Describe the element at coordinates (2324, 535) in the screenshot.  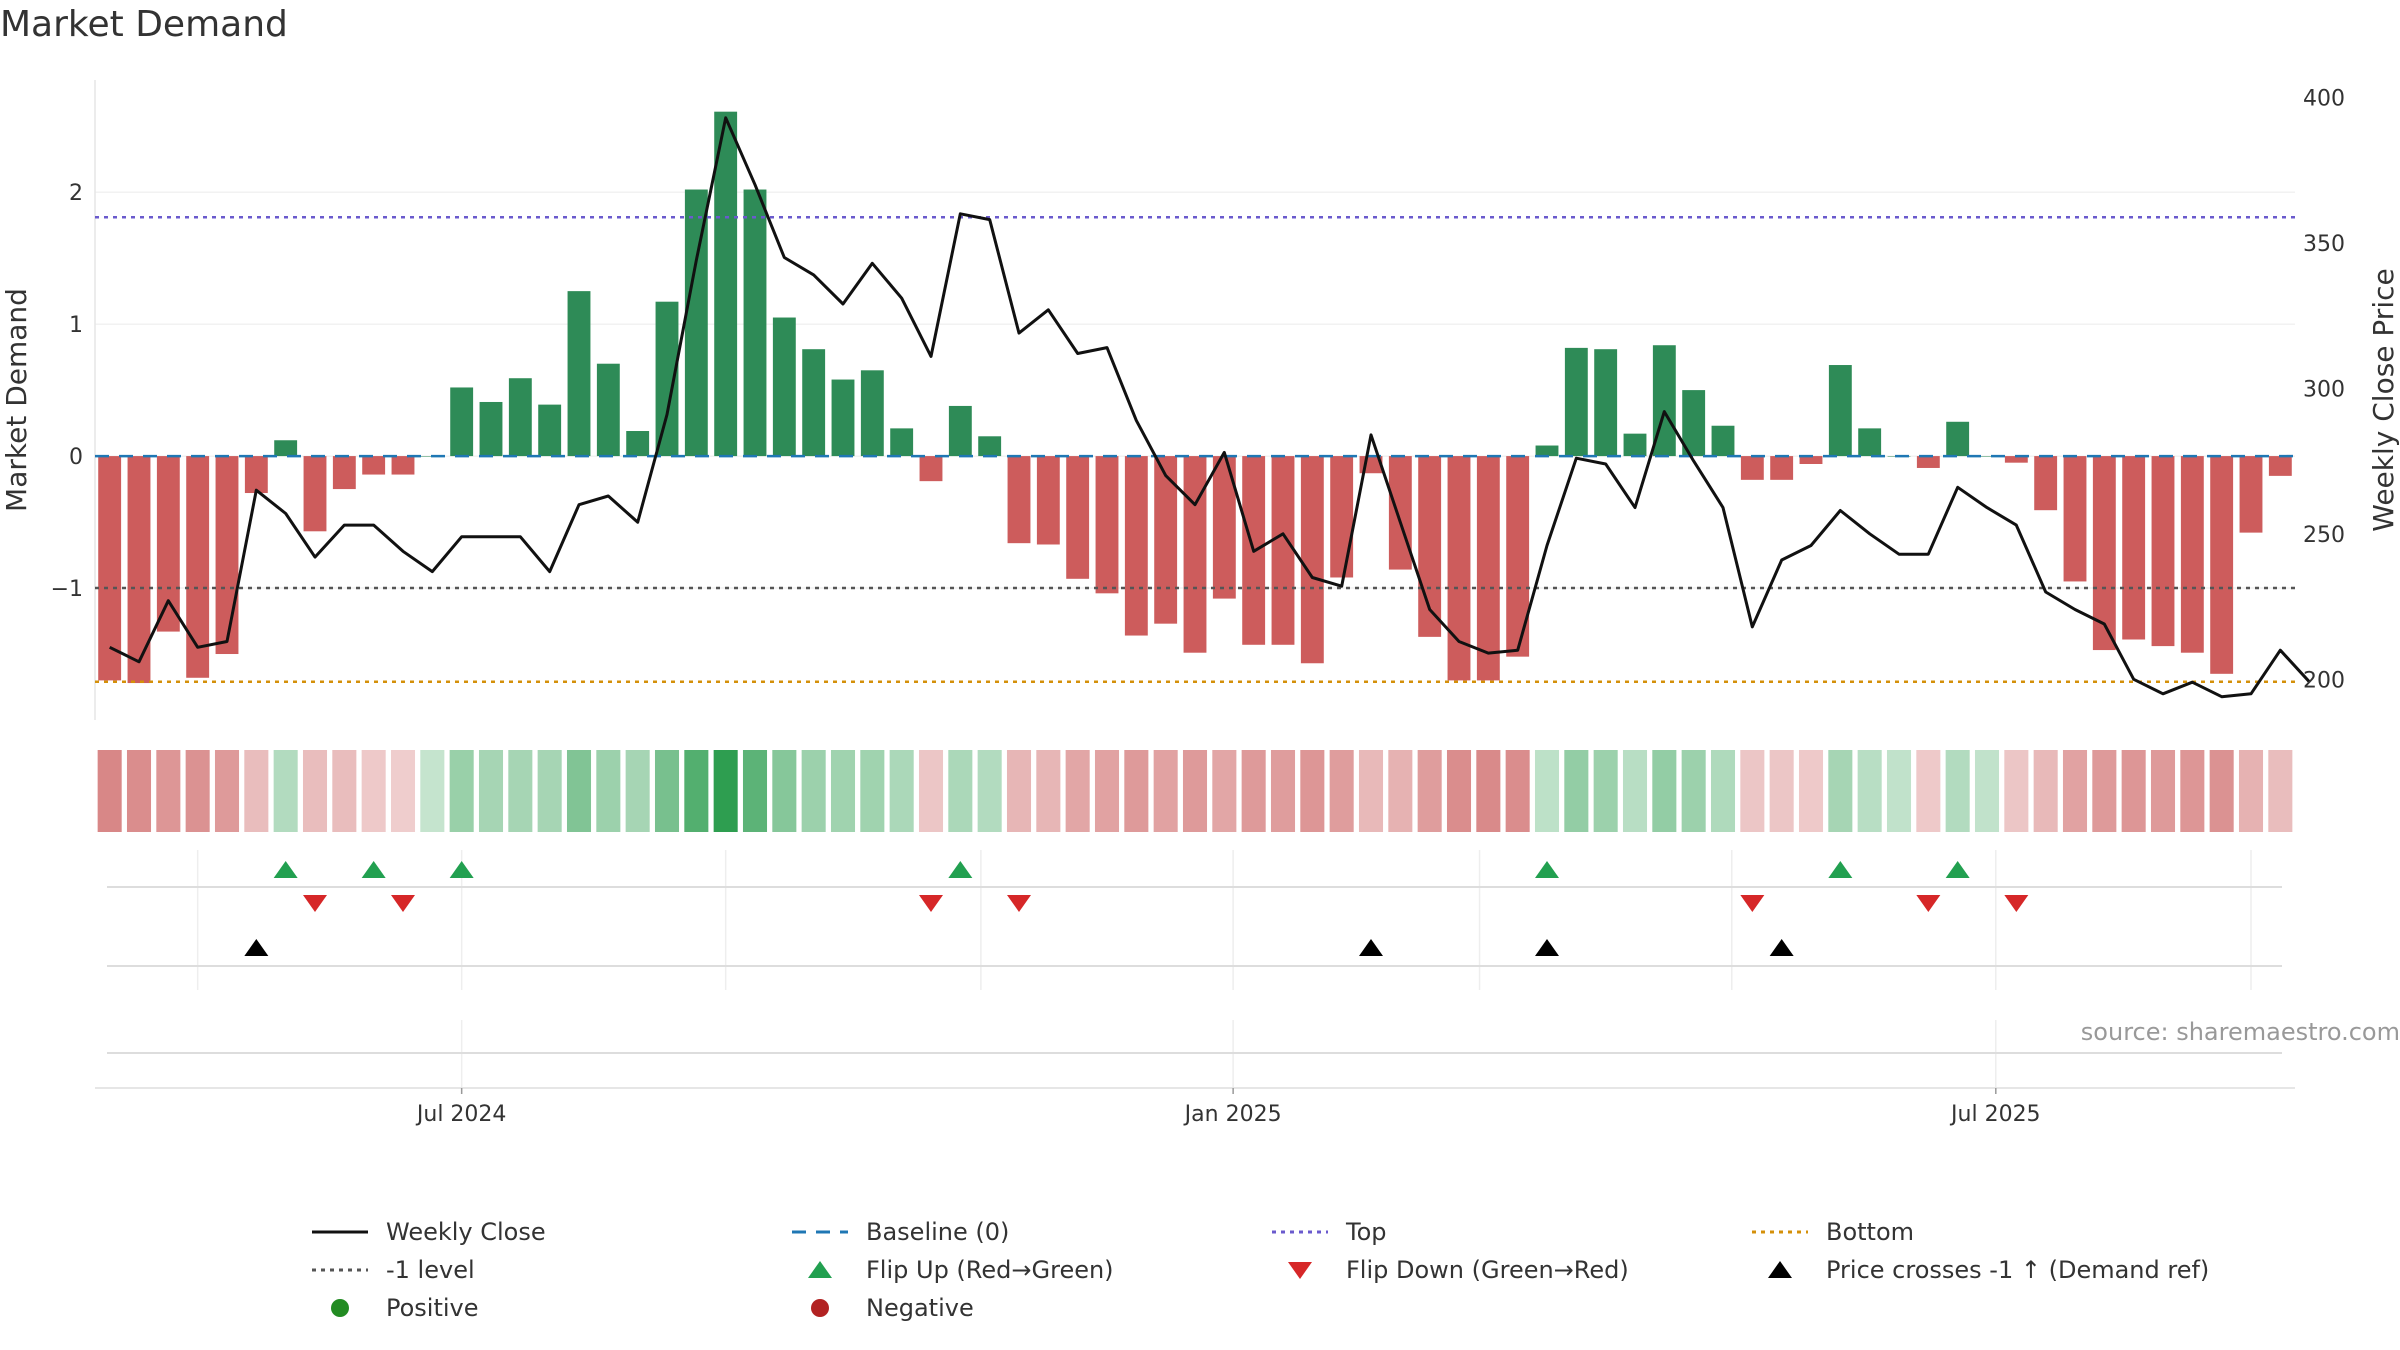
I see `y2-tick-label: 250` at that location.